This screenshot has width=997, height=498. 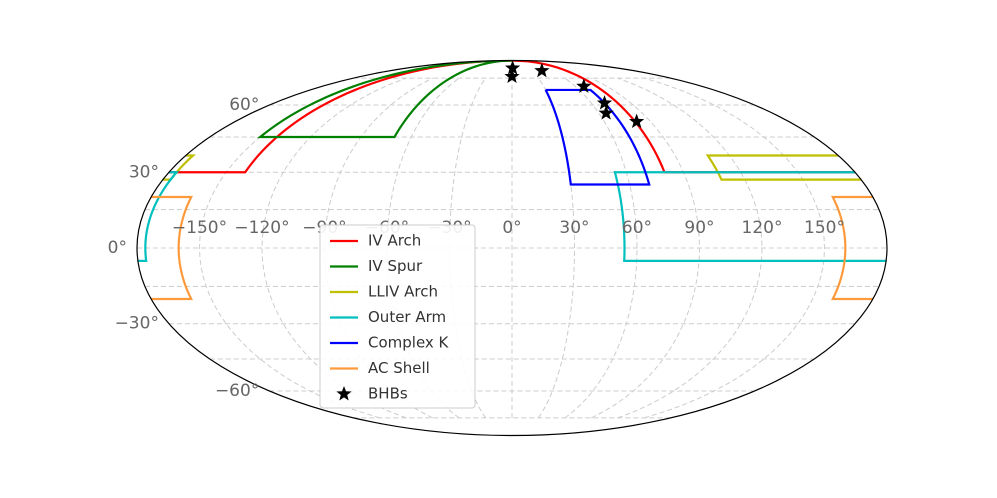 What do you see at coordinates (344, 393) in the screenshot?
I see `legend-marker` at bounding box center [344, 393].